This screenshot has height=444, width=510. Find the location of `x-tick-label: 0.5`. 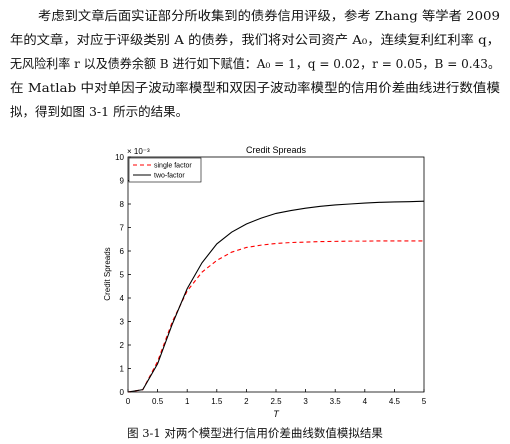

x-tick-label: 0.5 is located at coordinates (158, 401).